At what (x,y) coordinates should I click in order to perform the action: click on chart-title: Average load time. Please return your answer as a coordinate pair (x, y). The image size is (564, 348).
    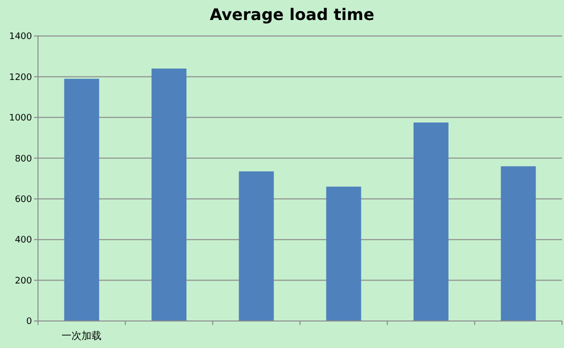
    Looking at the image, I should click on (292, 14).